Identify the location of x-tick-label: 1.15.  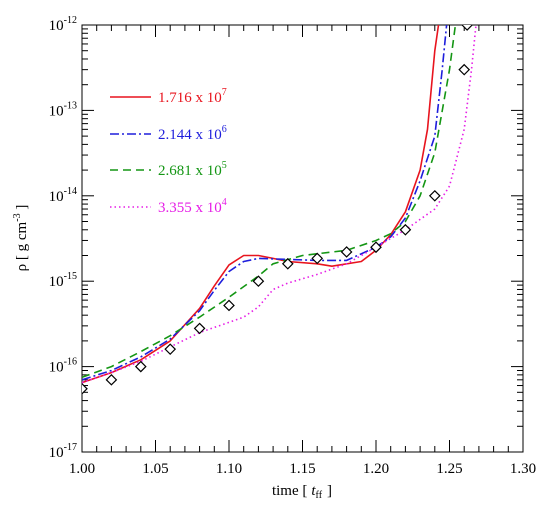
(302, 469).